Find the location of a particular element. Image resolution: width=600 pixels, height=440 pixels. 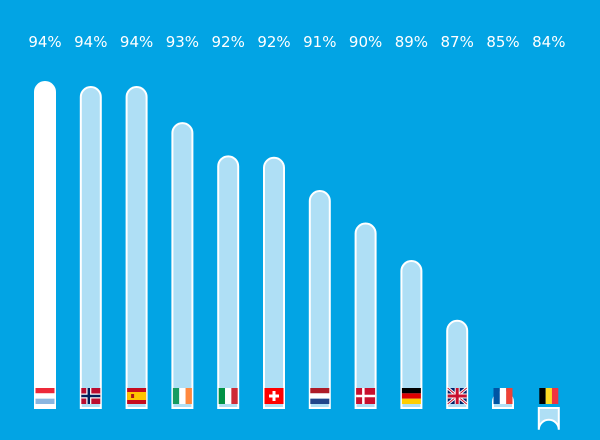

flag-be-icon is located at coordinates (549, 396).